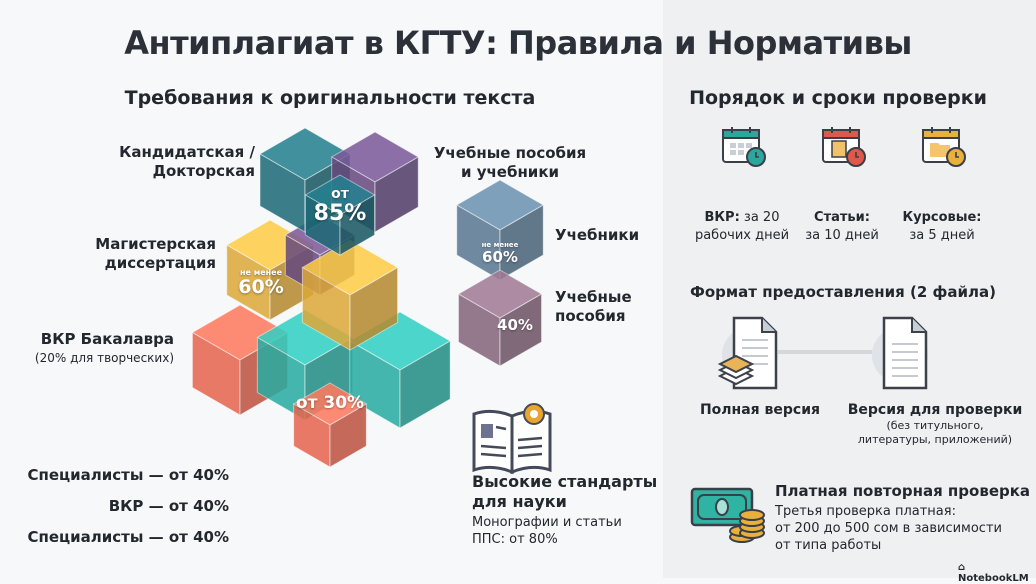 This screenshot has height=584, width=1036. I want to click on money-coins-icon, so click(727, 515).